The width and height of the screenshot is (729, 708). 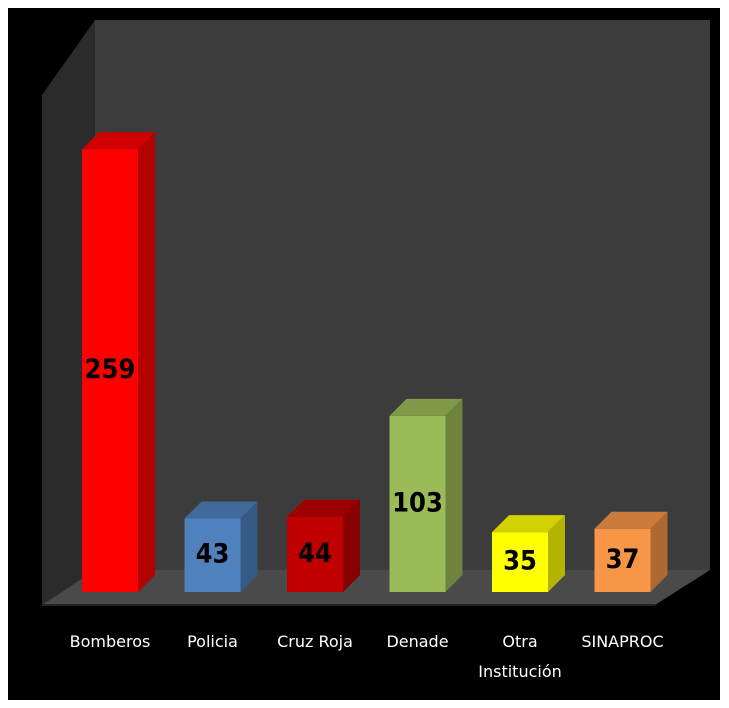 I want to click on value-label: 259, so click(x=110, y=369).